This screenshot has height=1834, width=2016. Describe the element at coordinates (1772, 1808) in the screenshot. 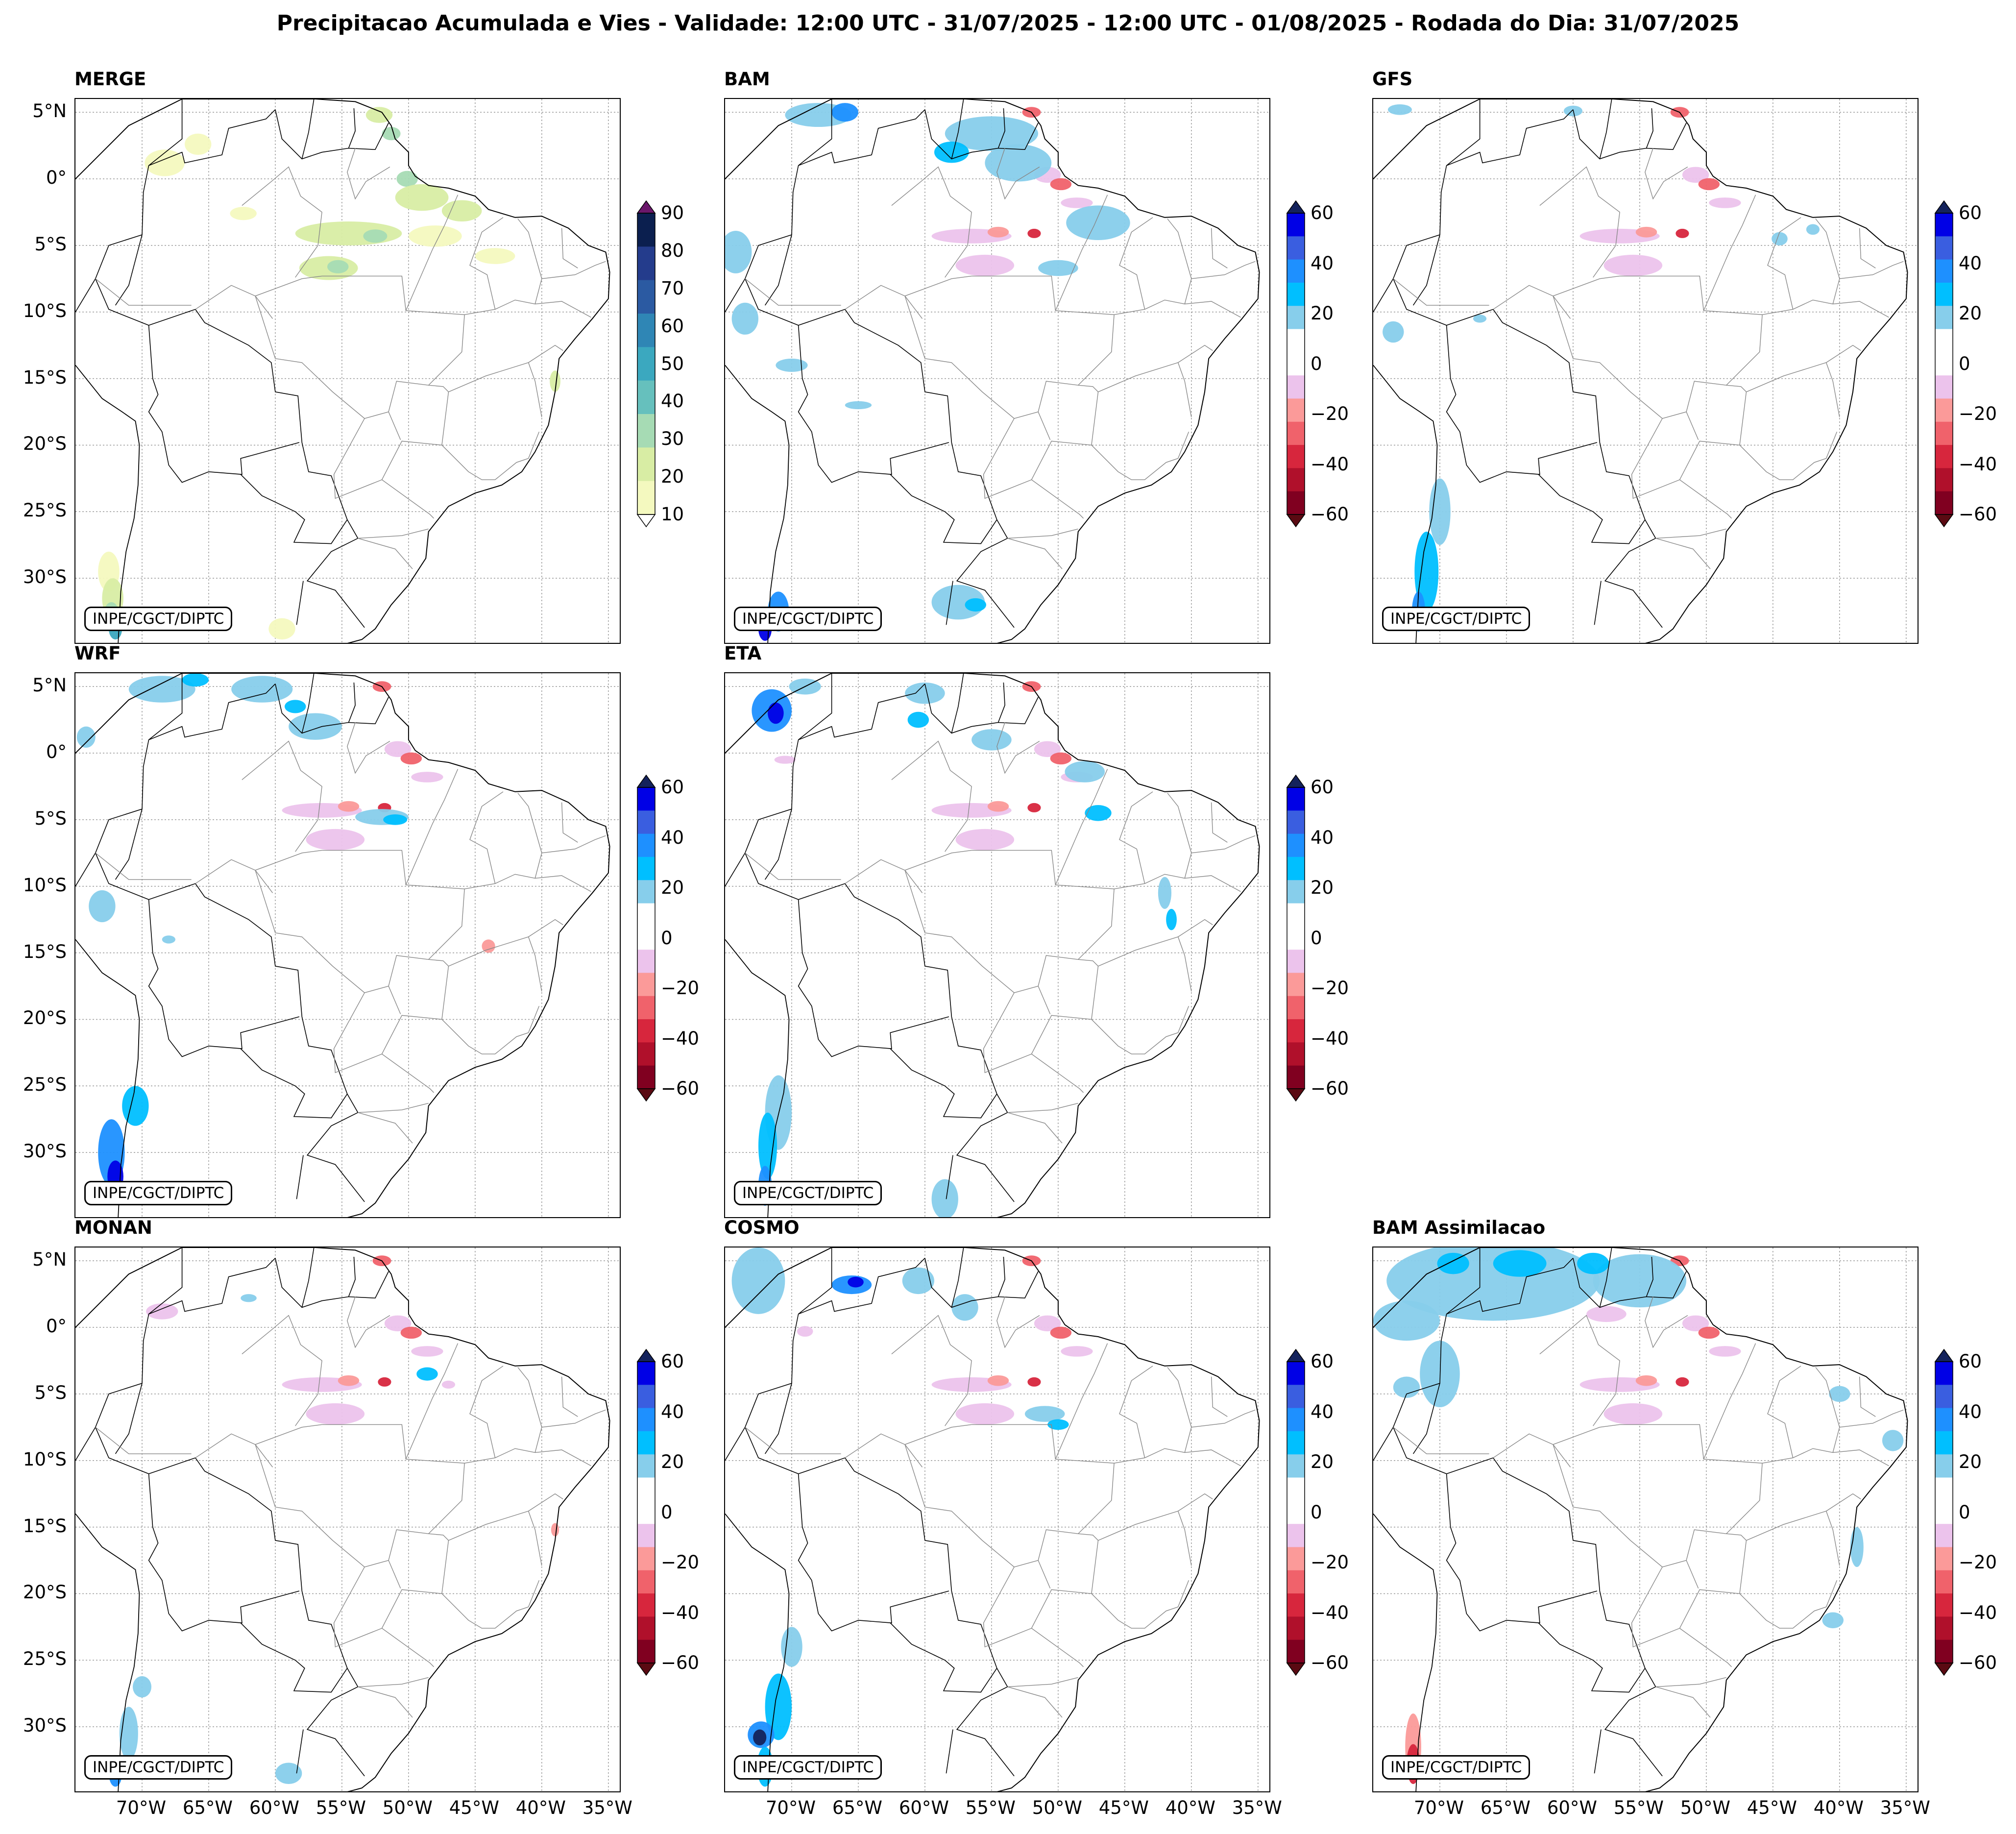

I see `lon-tick-label: 45°W` at that location.